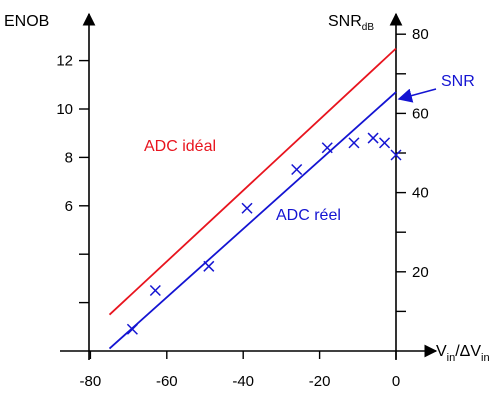 This screenshot has height=397, width=504. Describe the element at coordinates (451, 358) in the screenshot. I see `x-axis-title-sub1: in` at that location.